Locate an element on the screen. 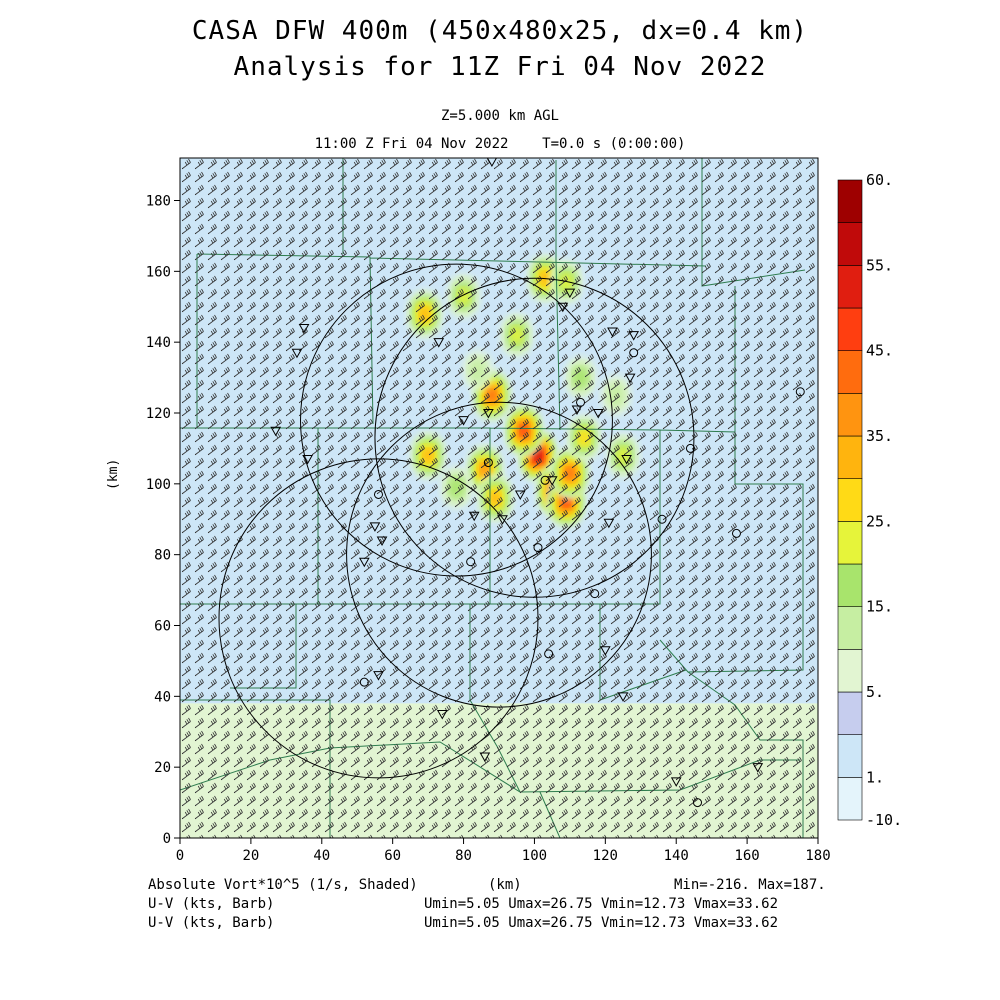  x-tick-label: 0 is located at coordinates (180, 856).